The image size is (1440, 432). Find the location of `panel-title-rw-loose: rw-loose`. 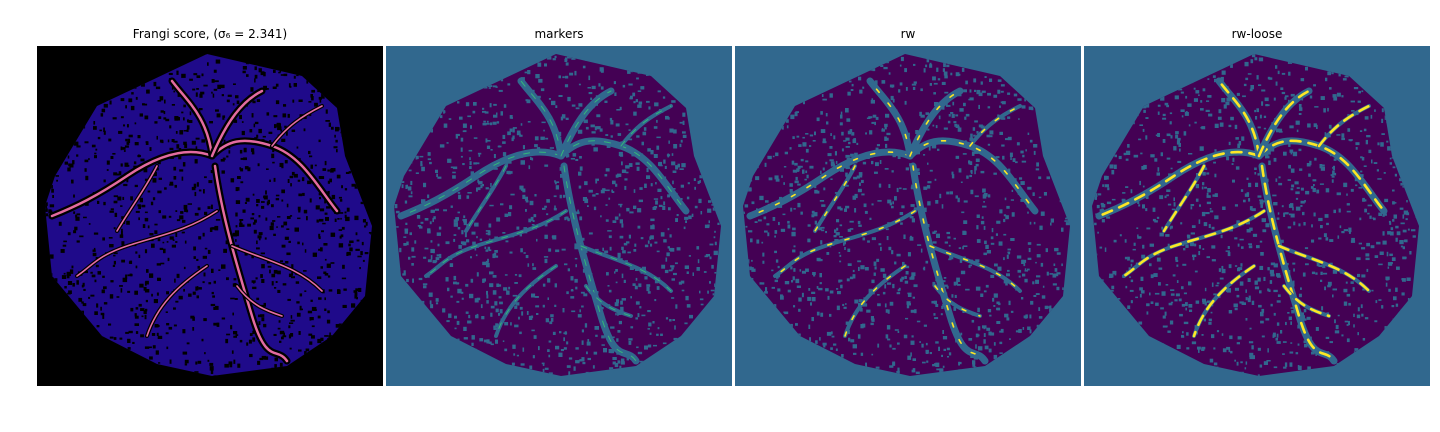

panel-title-rw-loose: rw-loose is located at coordinates (1257, 34).